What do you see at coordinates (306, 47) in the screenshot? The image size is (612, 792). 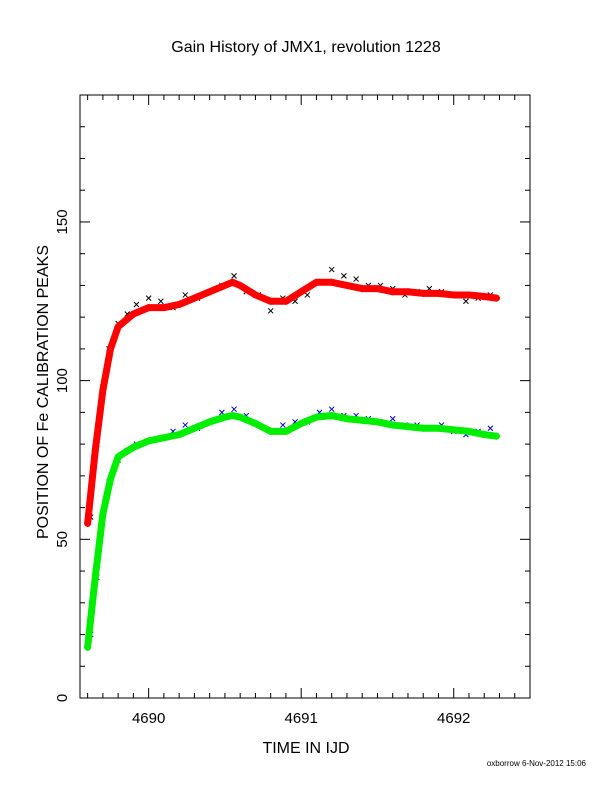 I see `chart-title: Gain History of JMX1, revolution 1228` at bounding box center [306, 47].